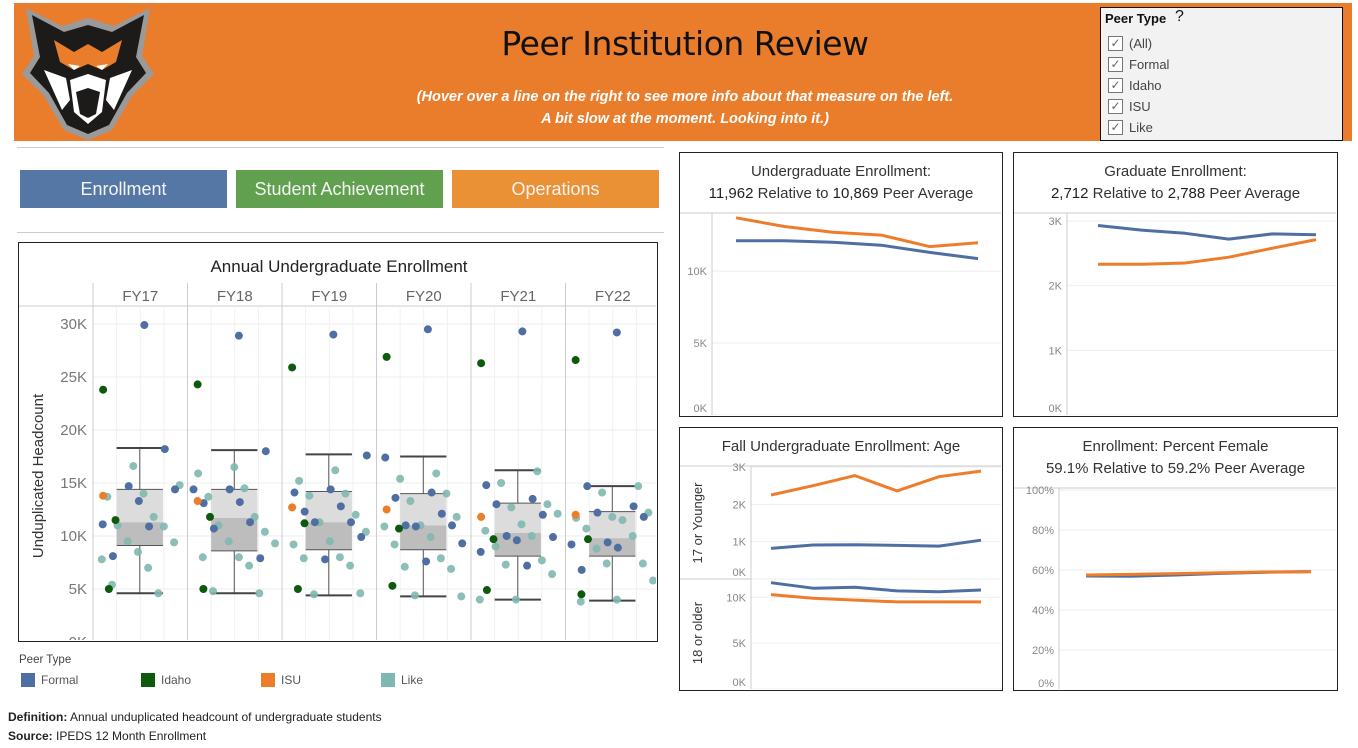  I want to click on filter-item-idaho: ✓ Idaho, so click(1135, 85).